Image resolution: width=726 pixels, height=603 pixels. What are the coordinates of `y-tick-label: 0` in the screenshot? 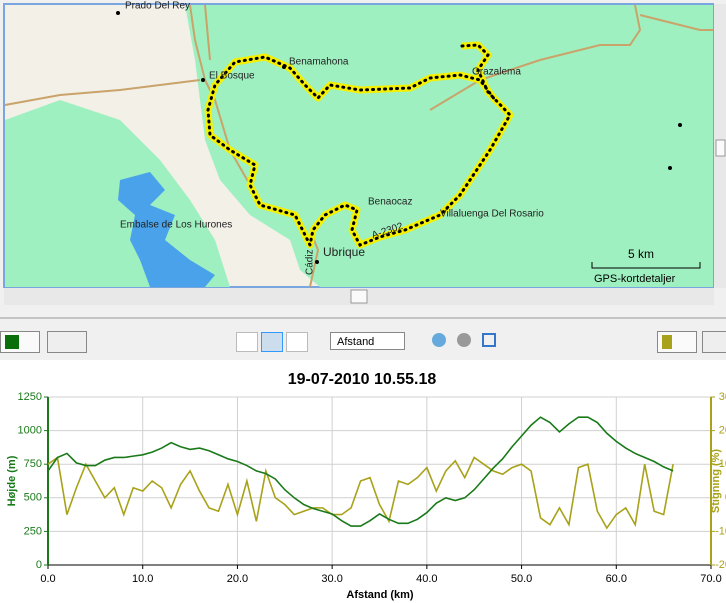 It's located at (39, 565).